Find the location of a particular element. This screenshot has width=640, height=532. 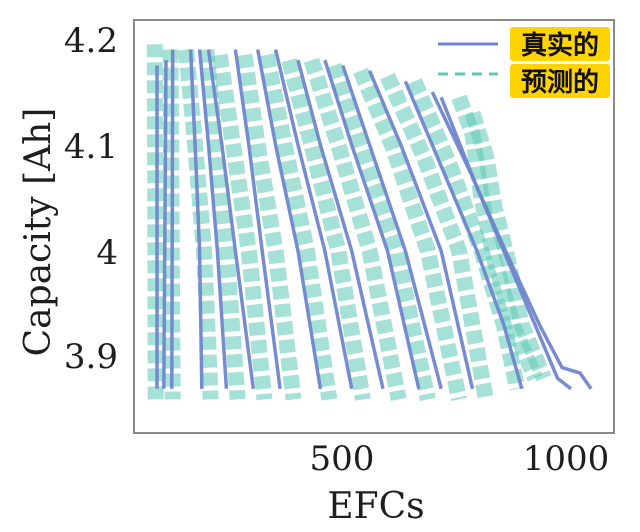

legend-label-true: 真实的 is located at coordinates (560, 45).